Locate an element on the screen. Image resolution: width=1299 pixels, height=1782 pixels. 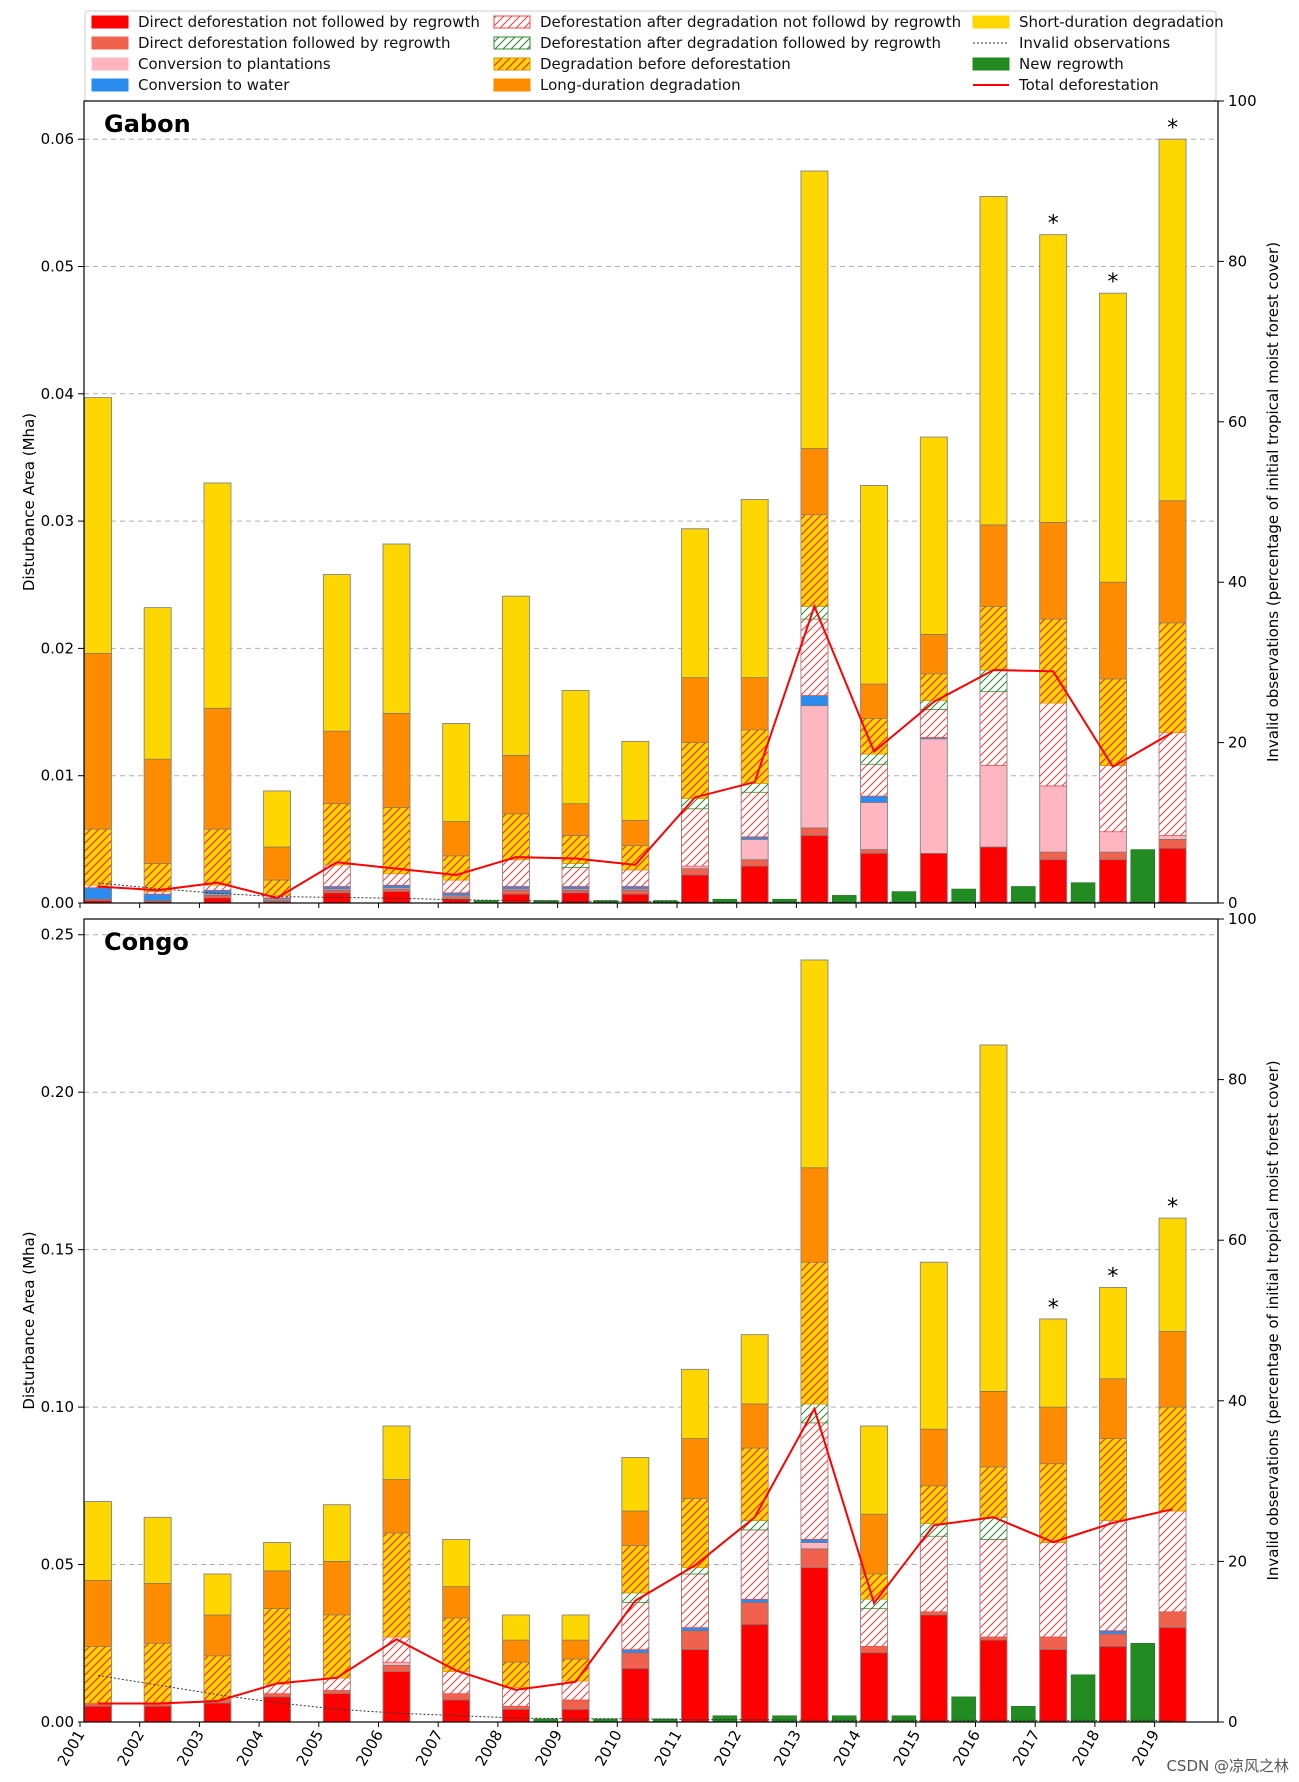
bar-segment-dadnr-2008 is located at coordinates (516, 873).